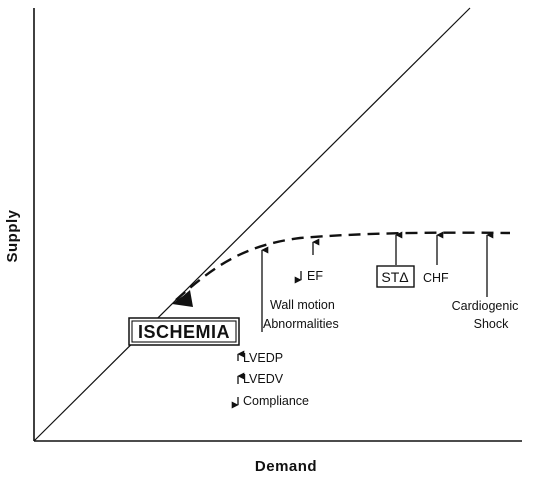 The width and height of the screenshot is (536, 480). I want to click on wall-motion-label-1: Wall motion, so click(302, 305).